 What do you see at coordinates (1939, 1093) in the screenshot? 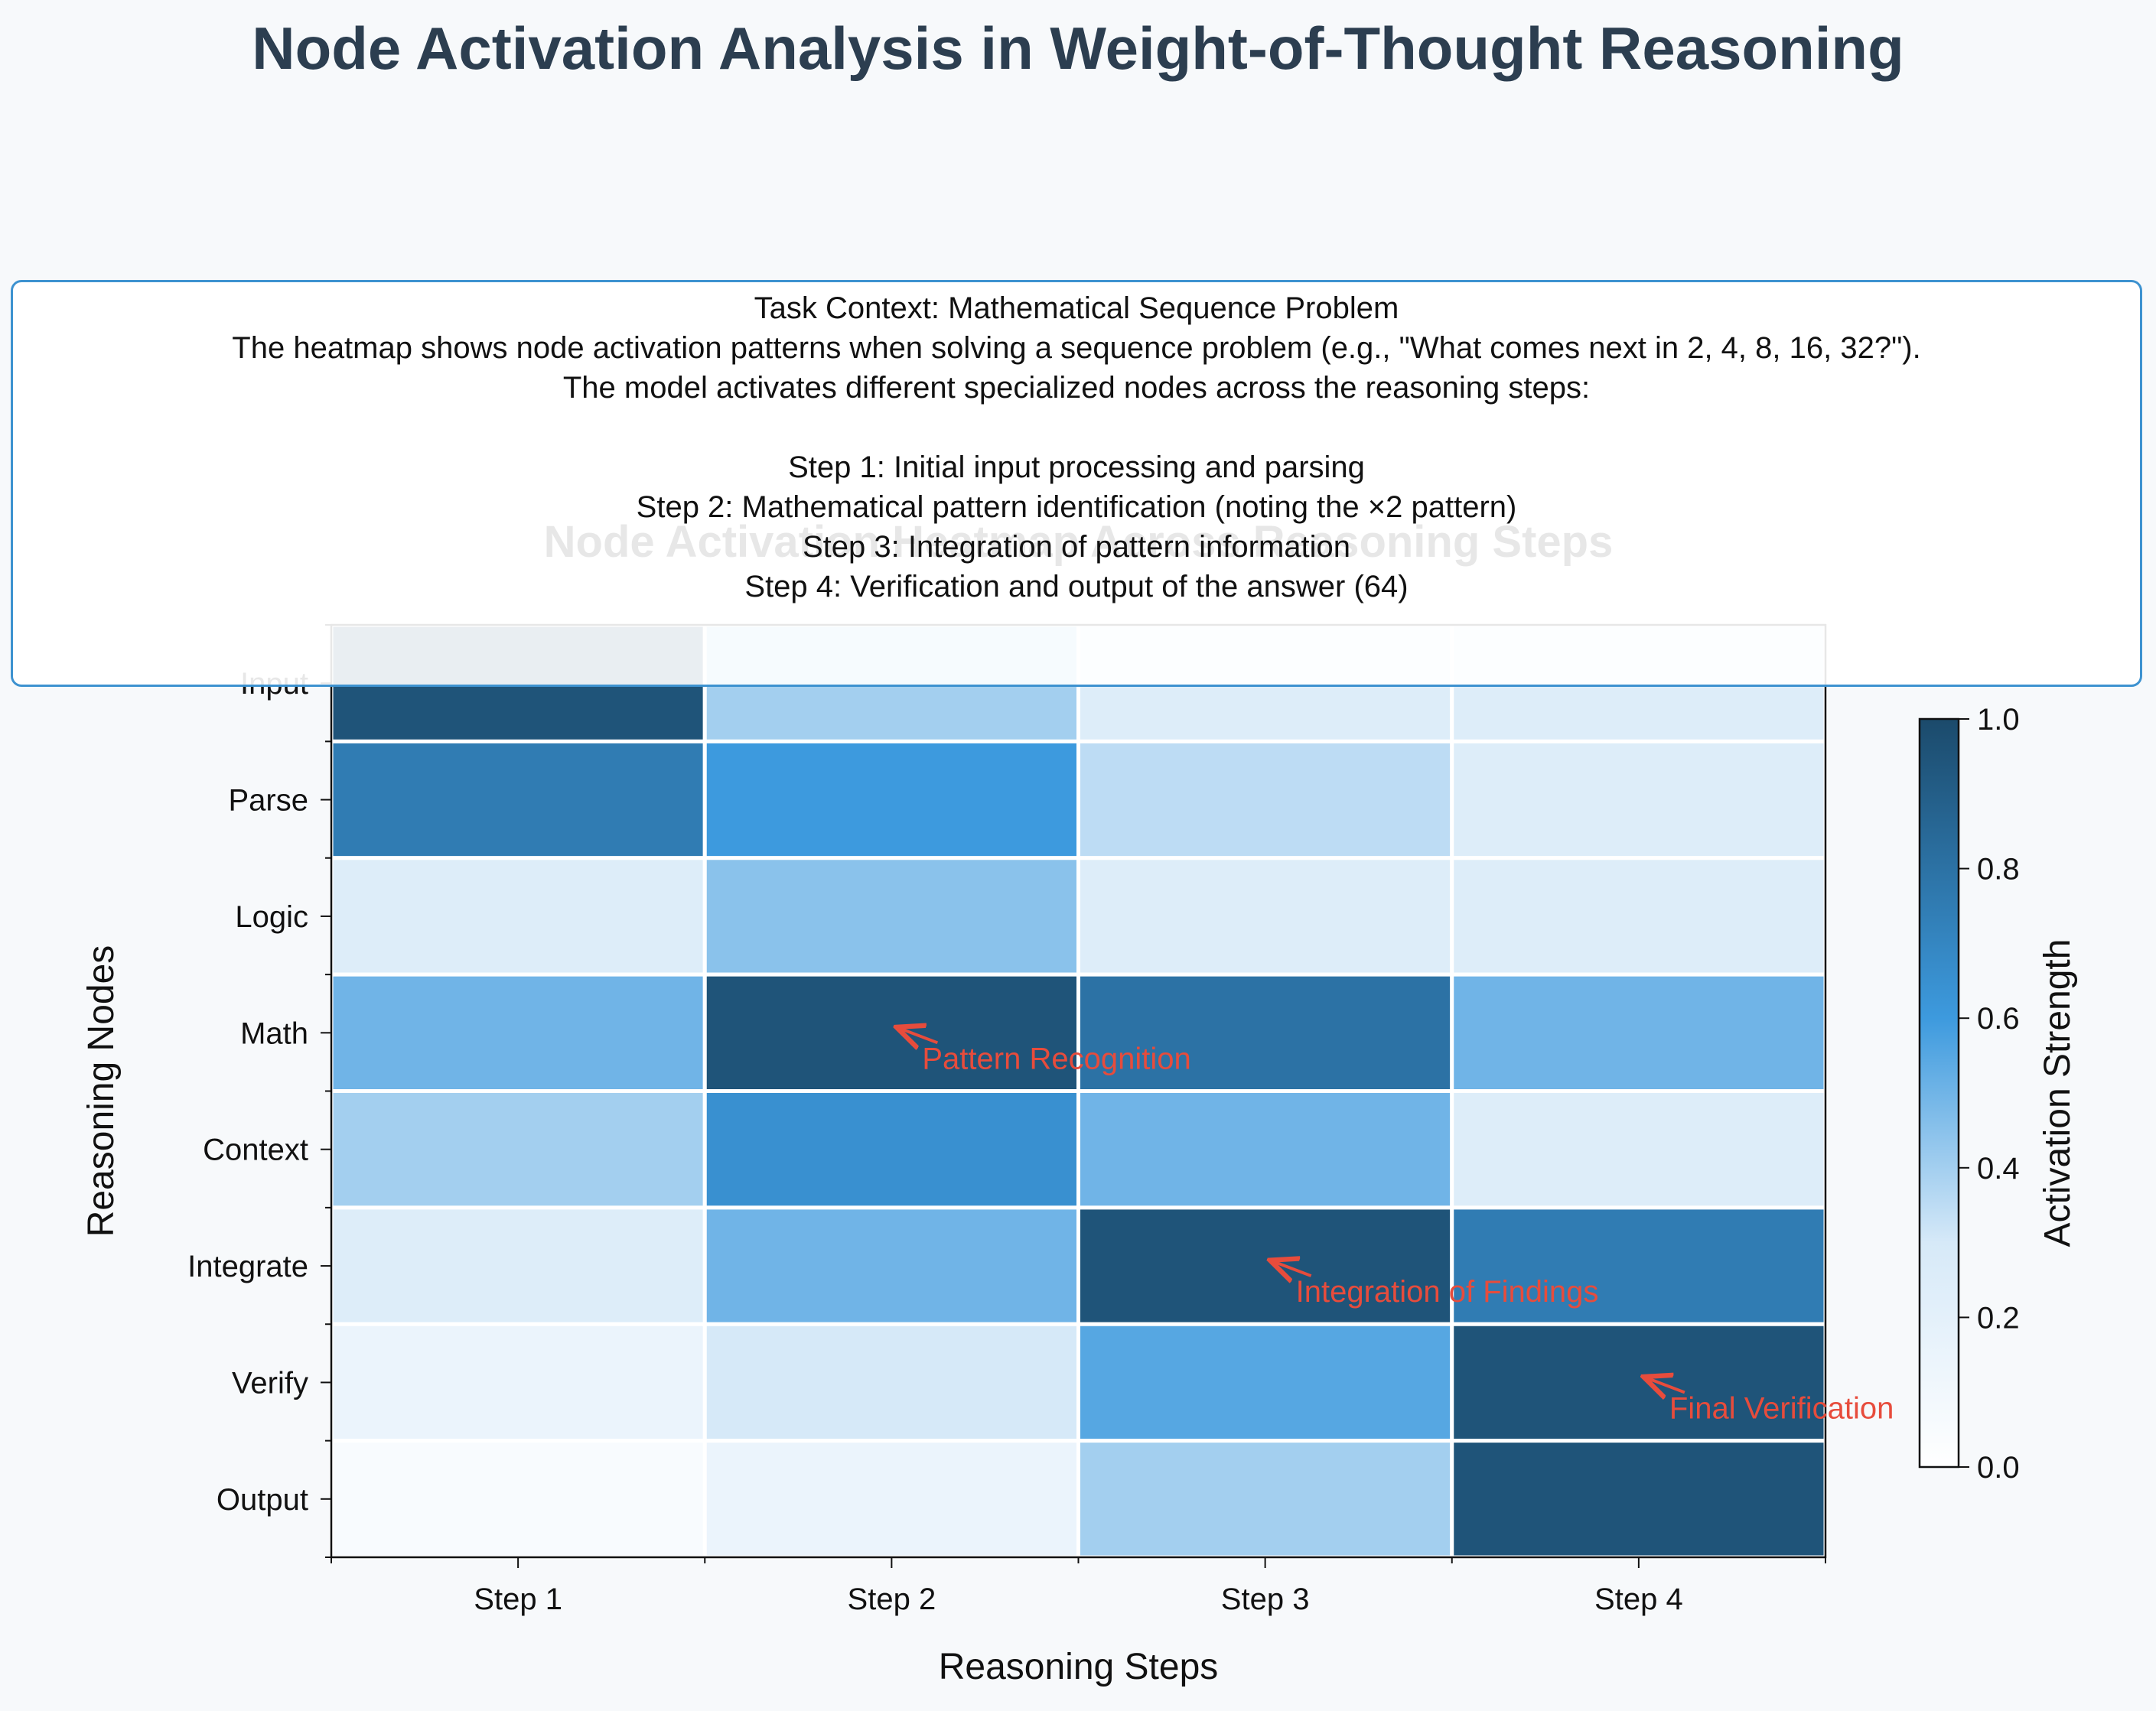
I see `colorbar` at bounding box center [1939, 1093].